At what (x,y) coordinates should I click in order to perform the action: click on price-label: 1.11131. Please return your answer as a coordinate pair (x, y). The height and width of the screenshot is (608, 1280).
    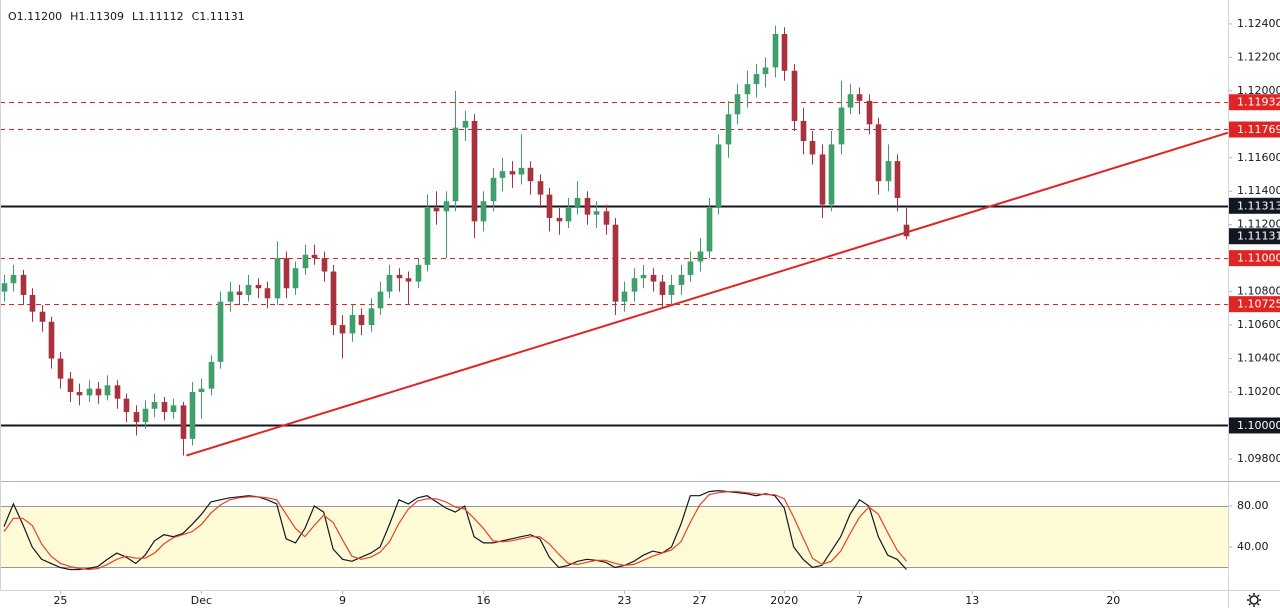
    Looking at the image, I should click on (1258, 236).